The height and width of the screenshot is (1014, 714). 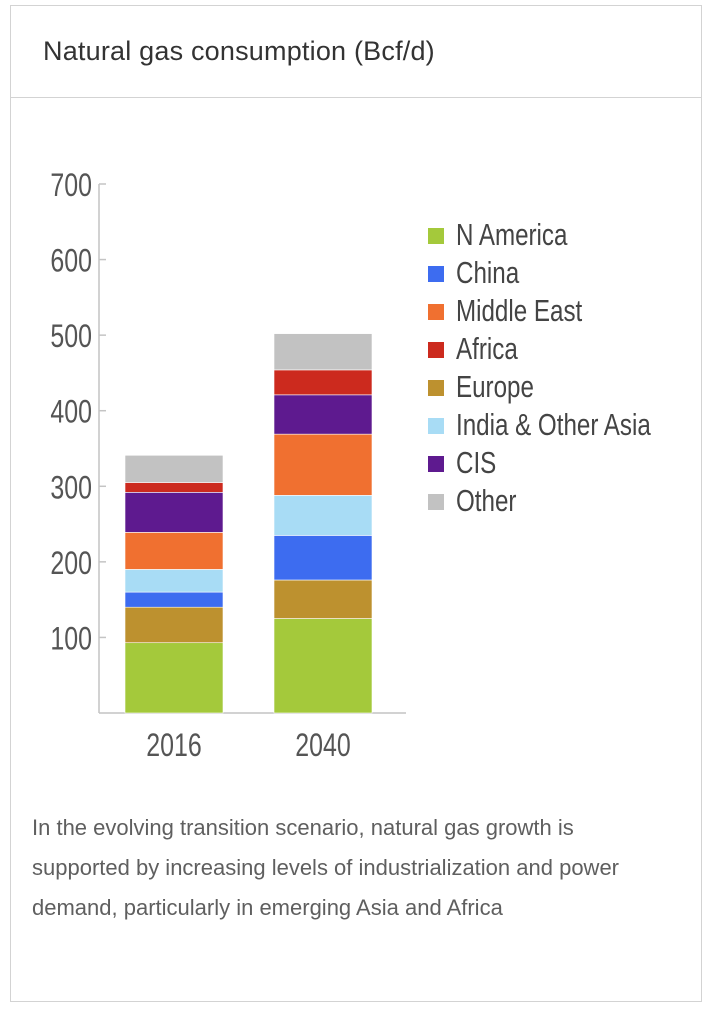 I want to click on card-header: Natural gas consumption (Bcf/d), so click(x=356, y=52).